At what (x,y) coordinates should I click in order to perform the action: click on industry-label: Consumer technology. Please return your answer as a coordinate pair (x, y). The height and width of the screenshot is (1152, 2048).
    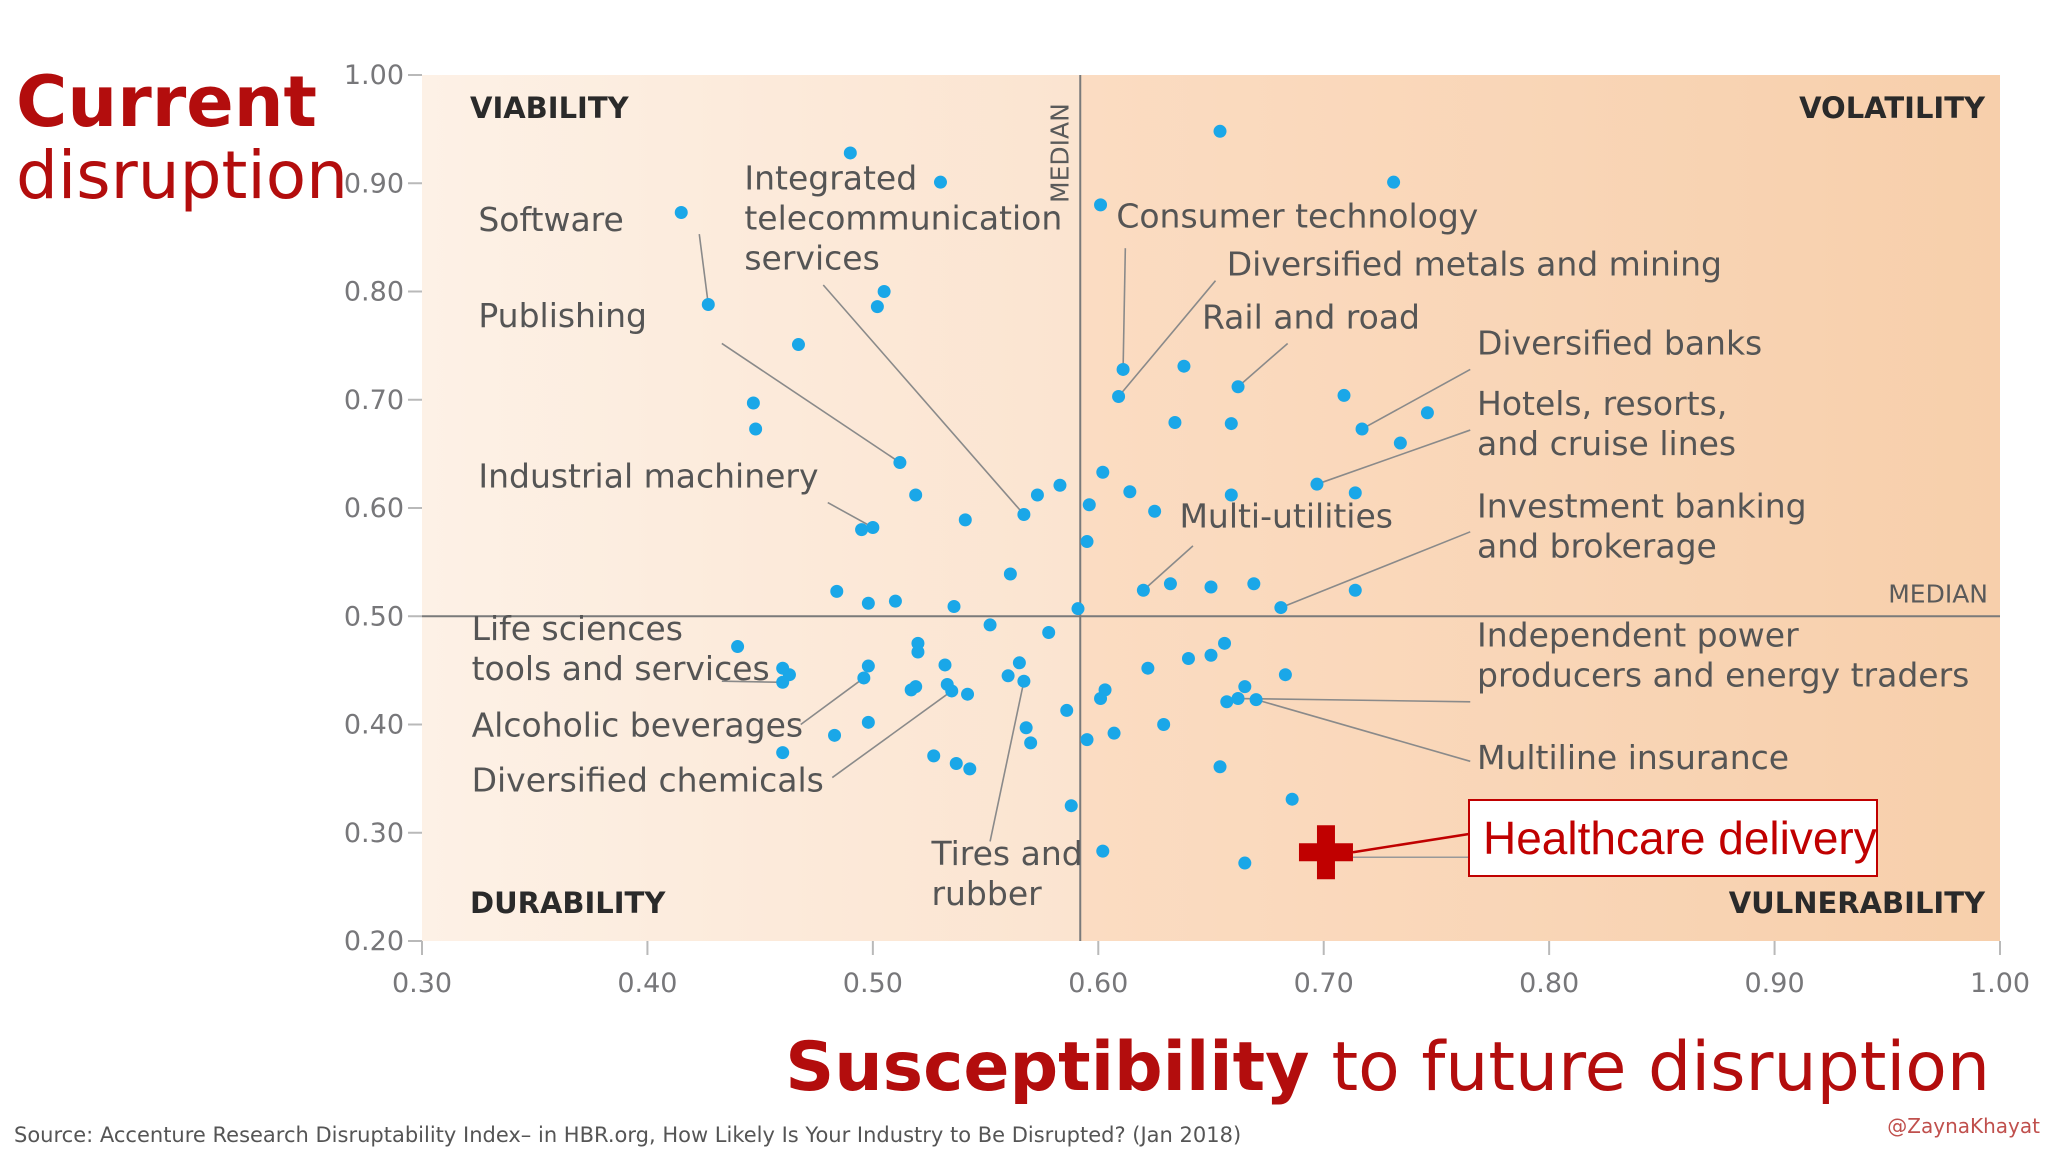
    Looking at the image, I should click on (1297, 216).